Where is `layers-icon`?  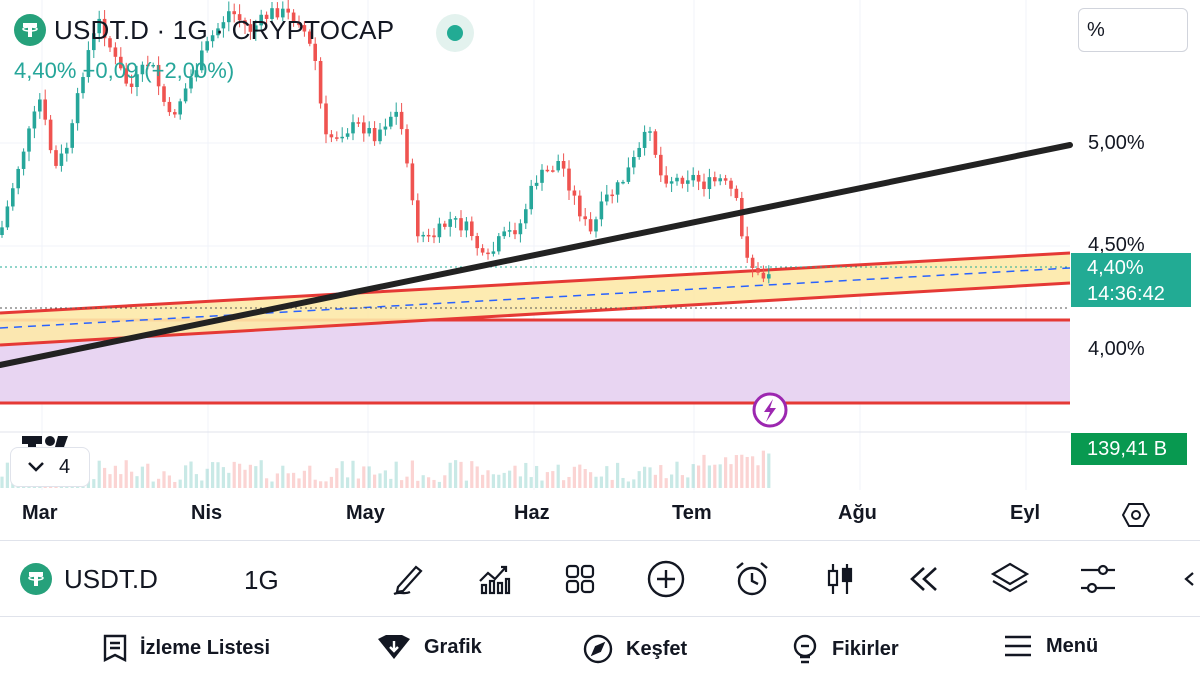 layers-icon is located at coordinates (1010, 579).